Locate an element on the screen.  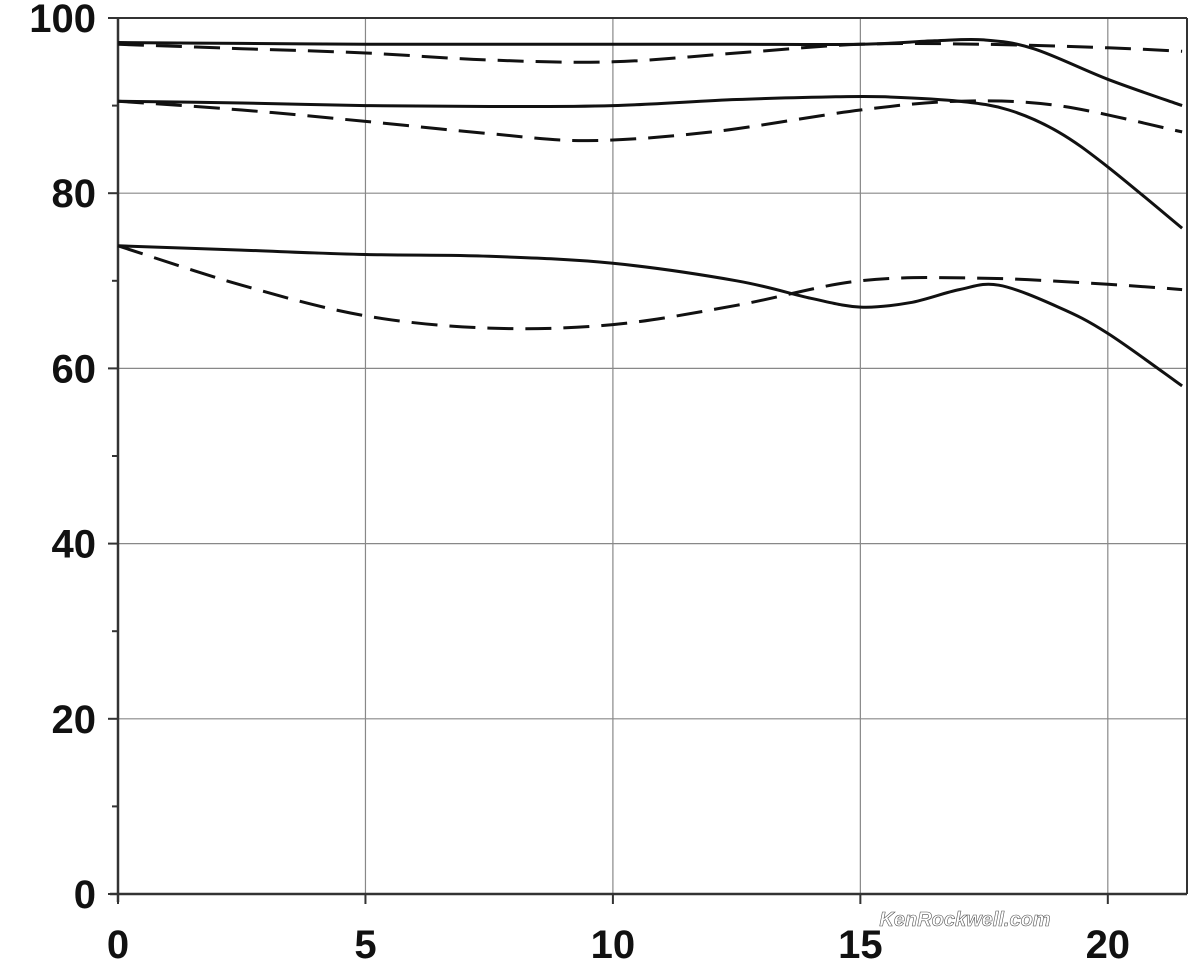
y-tick-labels: 0 20 40 60 80 100 is located at coordinates (62, 458).